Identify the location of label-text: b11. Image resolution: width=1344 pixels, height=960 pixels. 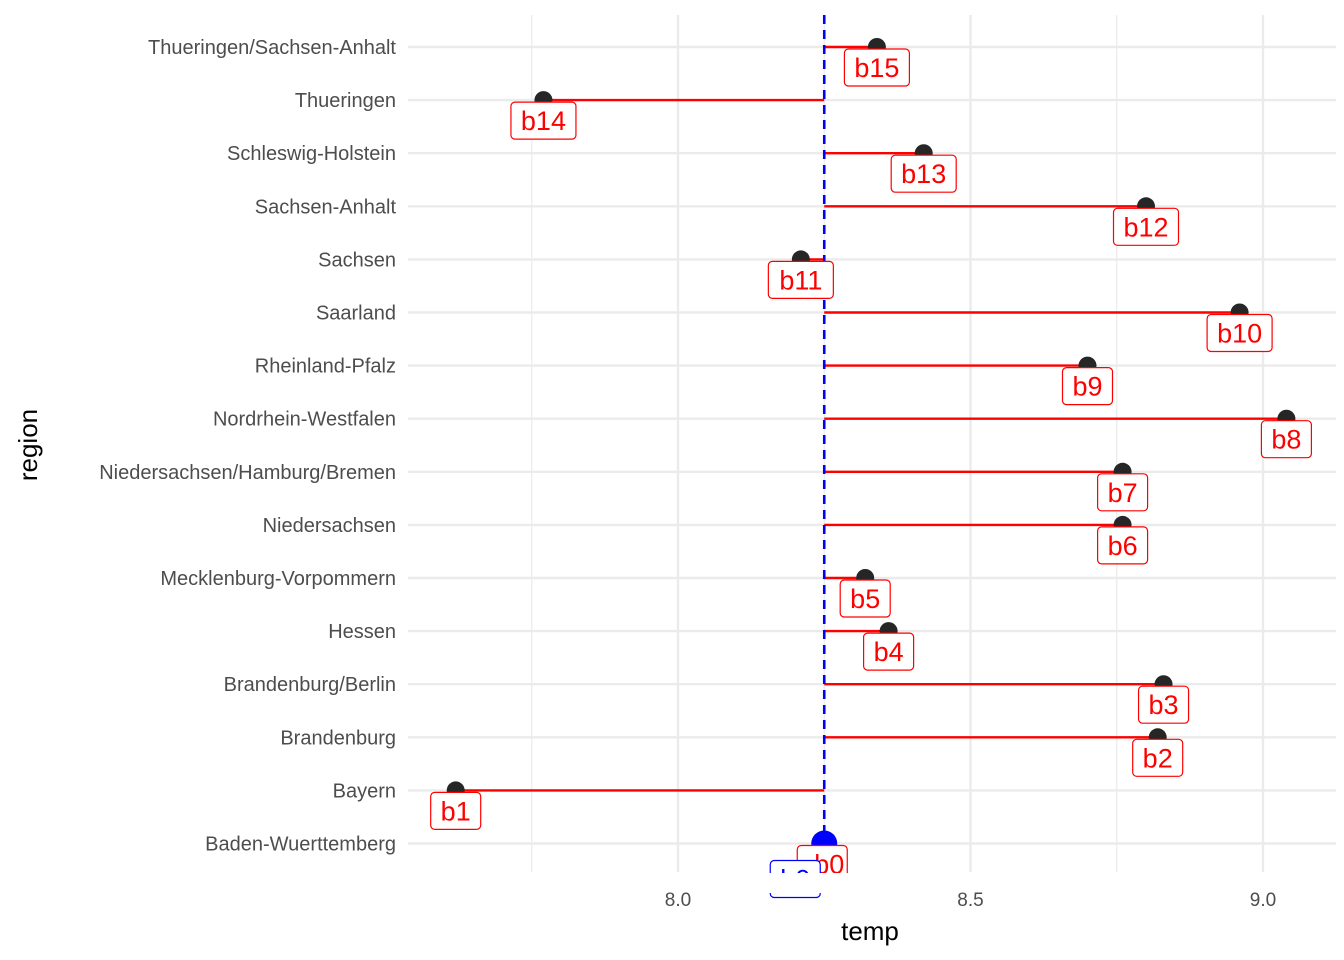
(800, 280).